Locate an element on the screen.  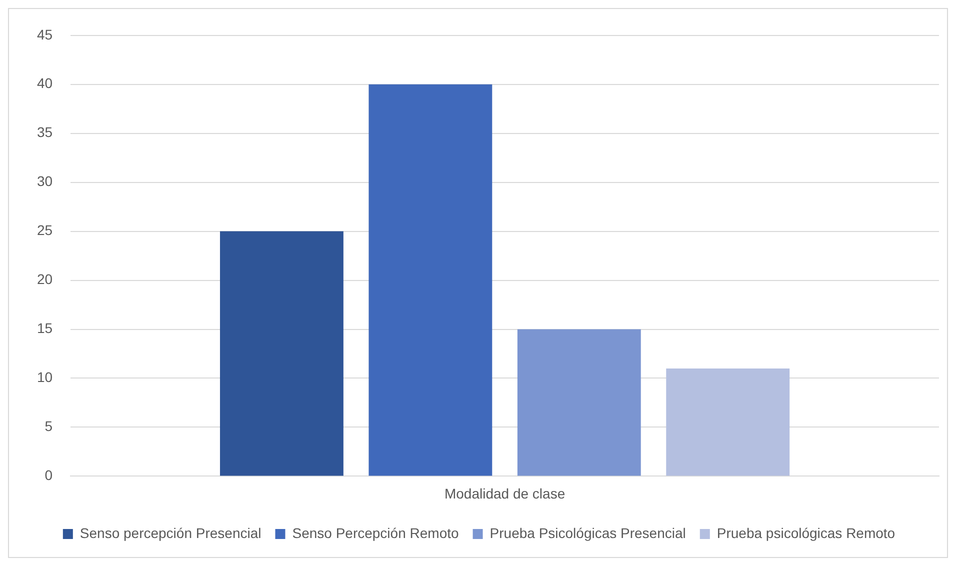
y-tick-label: 0 is located at coordinates (48, 475).